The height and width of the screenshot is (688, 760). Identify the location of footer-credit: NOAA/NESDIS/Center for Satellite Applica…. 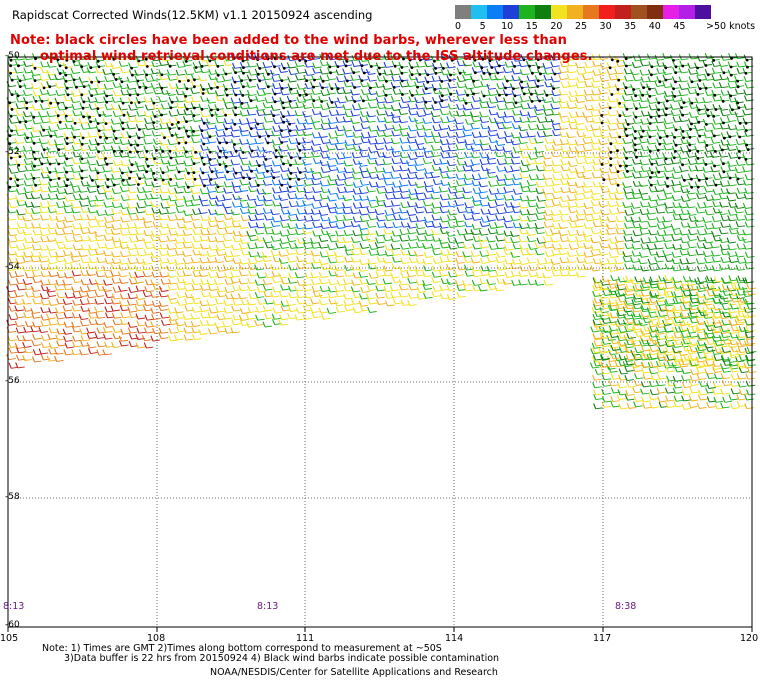
(354, 672).